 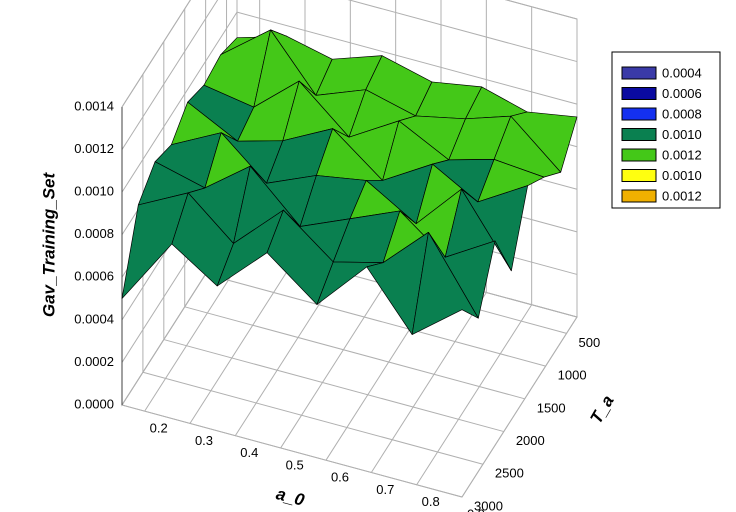 I want to click on z-tick-label: 0.0008, so click(x=94, y=233).